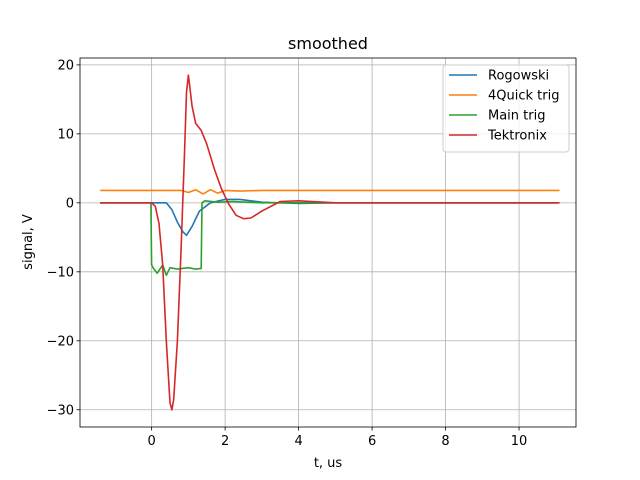 The image size is (640, 480). What do you see at coordinates (60, 410) in the screenshot?
I see `y-tick-label: −30` at bounding box center [60, 410].